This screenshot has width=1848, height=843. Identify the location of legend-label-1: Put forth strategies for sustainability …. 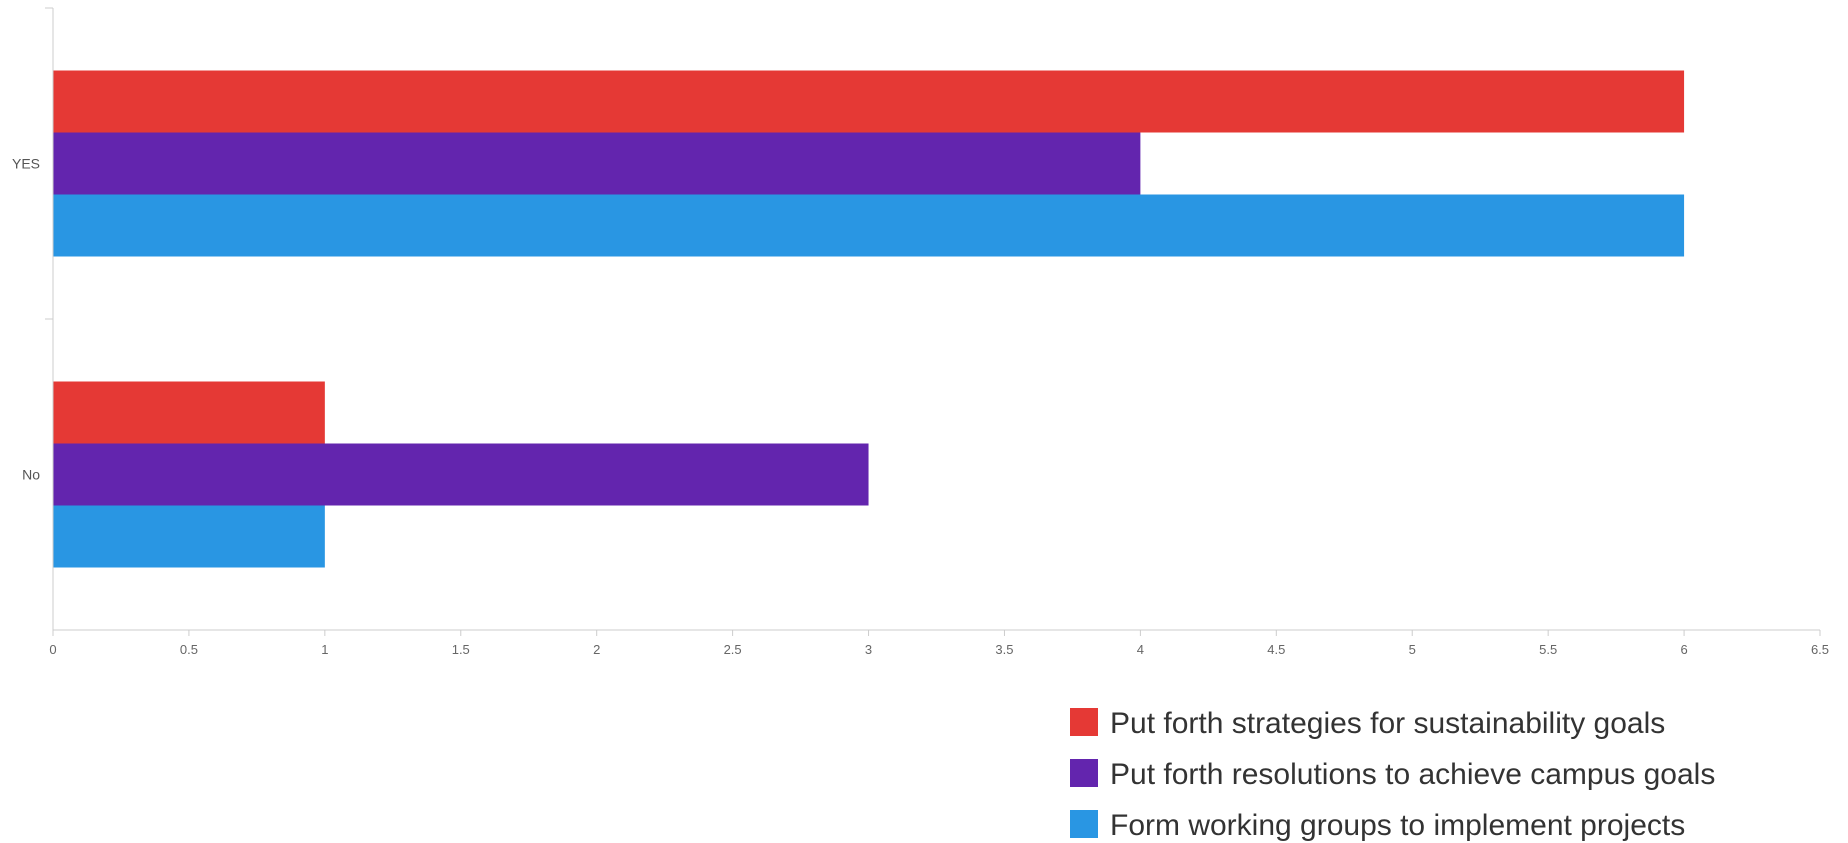
(1387, 723).